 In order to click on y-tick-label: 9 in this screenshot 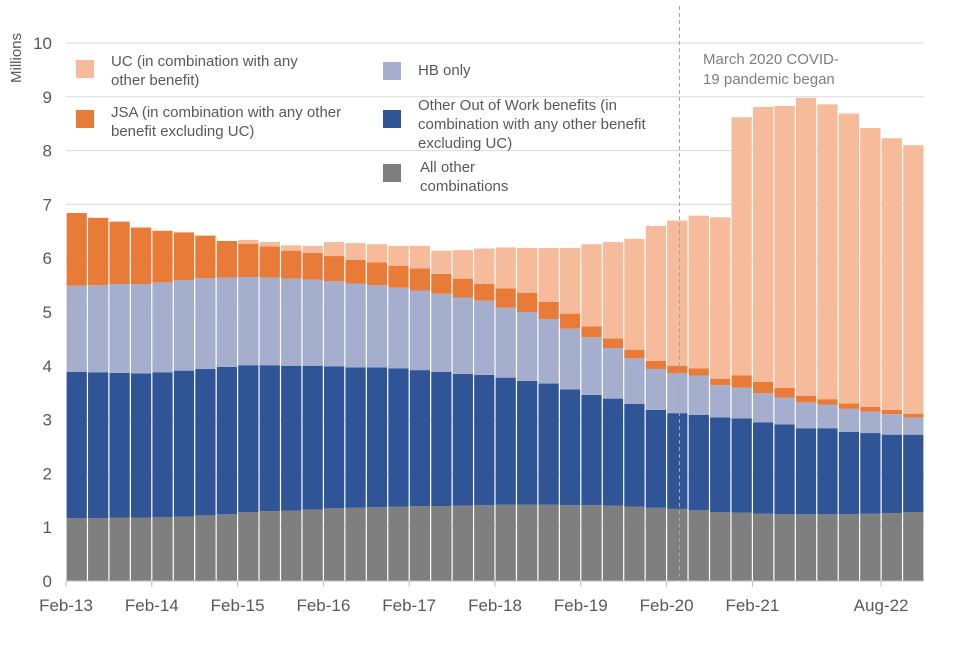, I will do `click(47, 97)`.